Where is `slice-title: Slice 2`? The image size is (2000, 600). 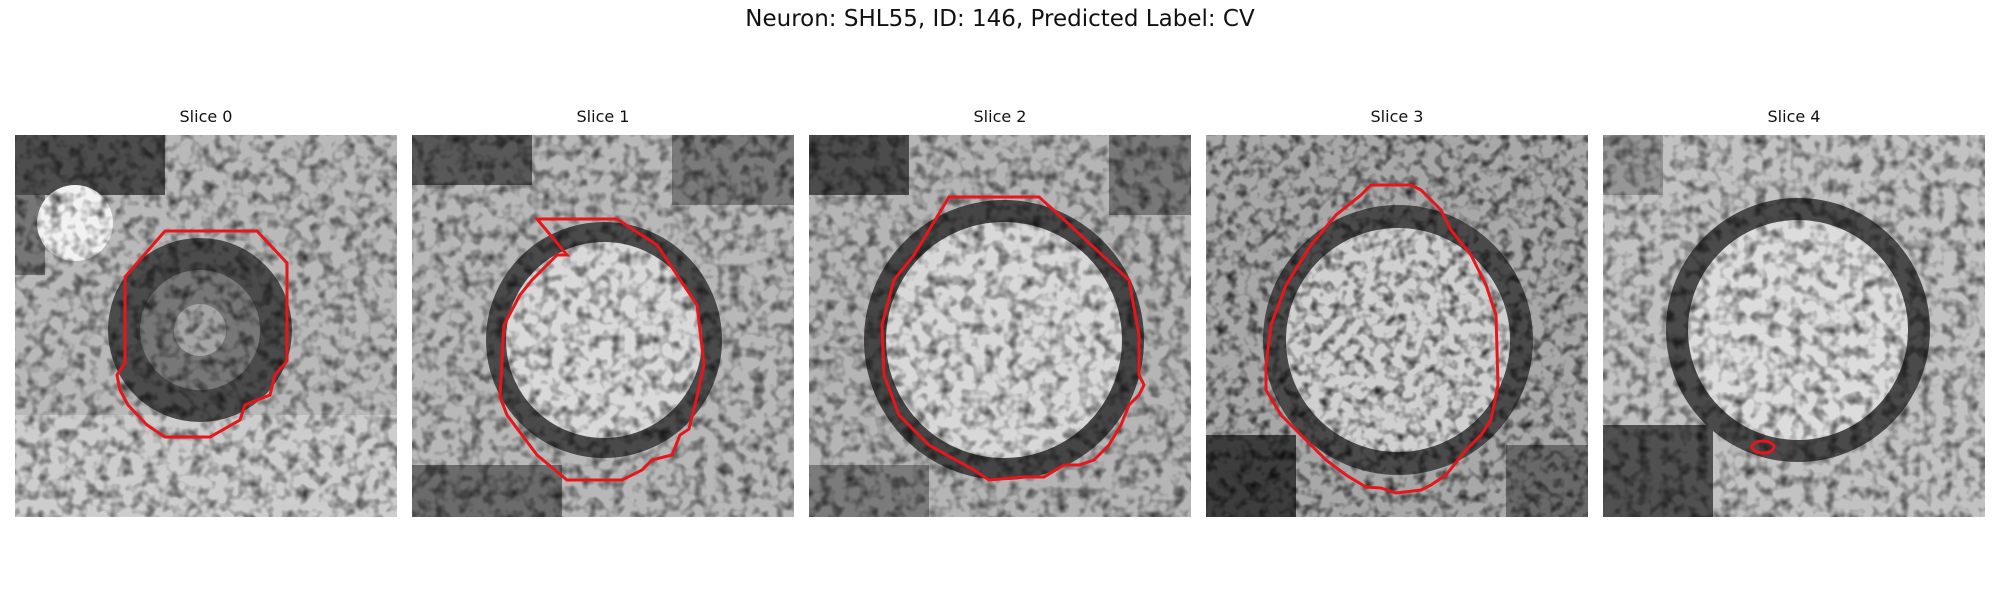
slice-title: Slice 2 is located at coordinates (1000, 116).